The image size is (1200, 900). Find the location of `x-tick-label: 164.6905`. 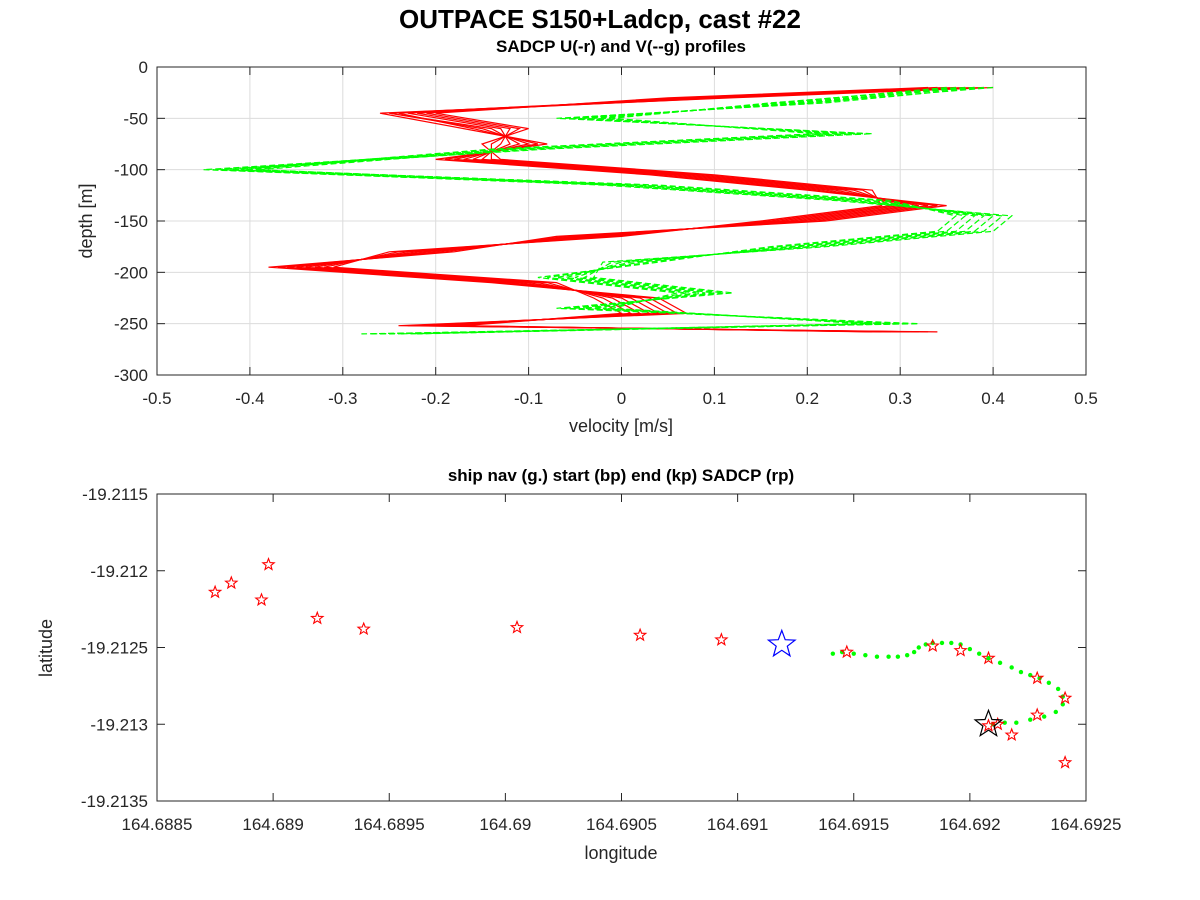

x-tick-label: 164.6905 is located at coordinates (621, 824).